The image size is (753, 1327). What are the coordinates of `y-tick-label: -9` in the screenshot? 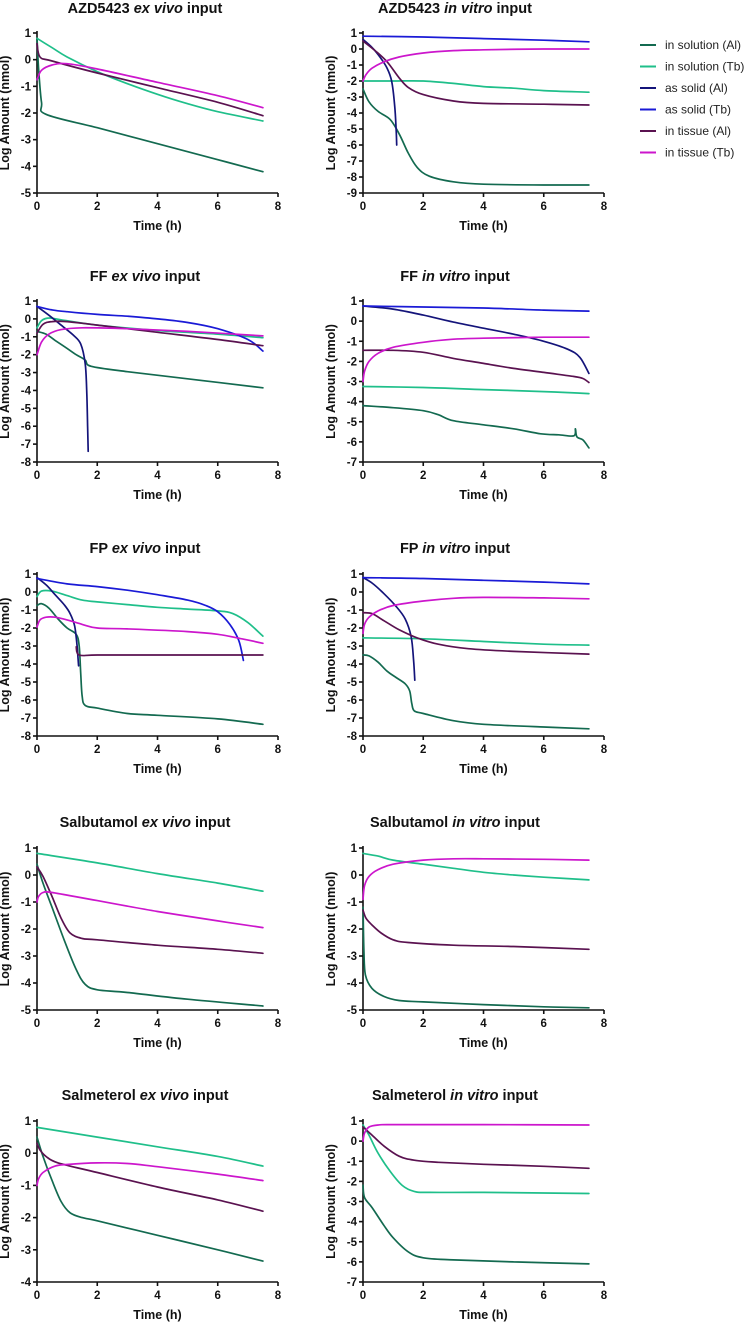 It's located at (352, 194).